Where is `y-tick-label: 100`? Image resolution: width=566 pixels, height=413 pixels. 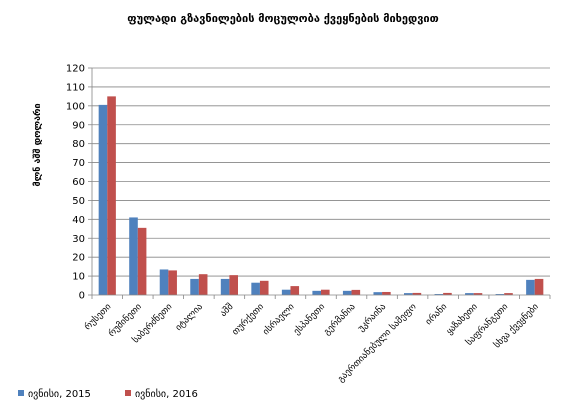 y-tick-label: 100 is located at coordinates (75, 106).